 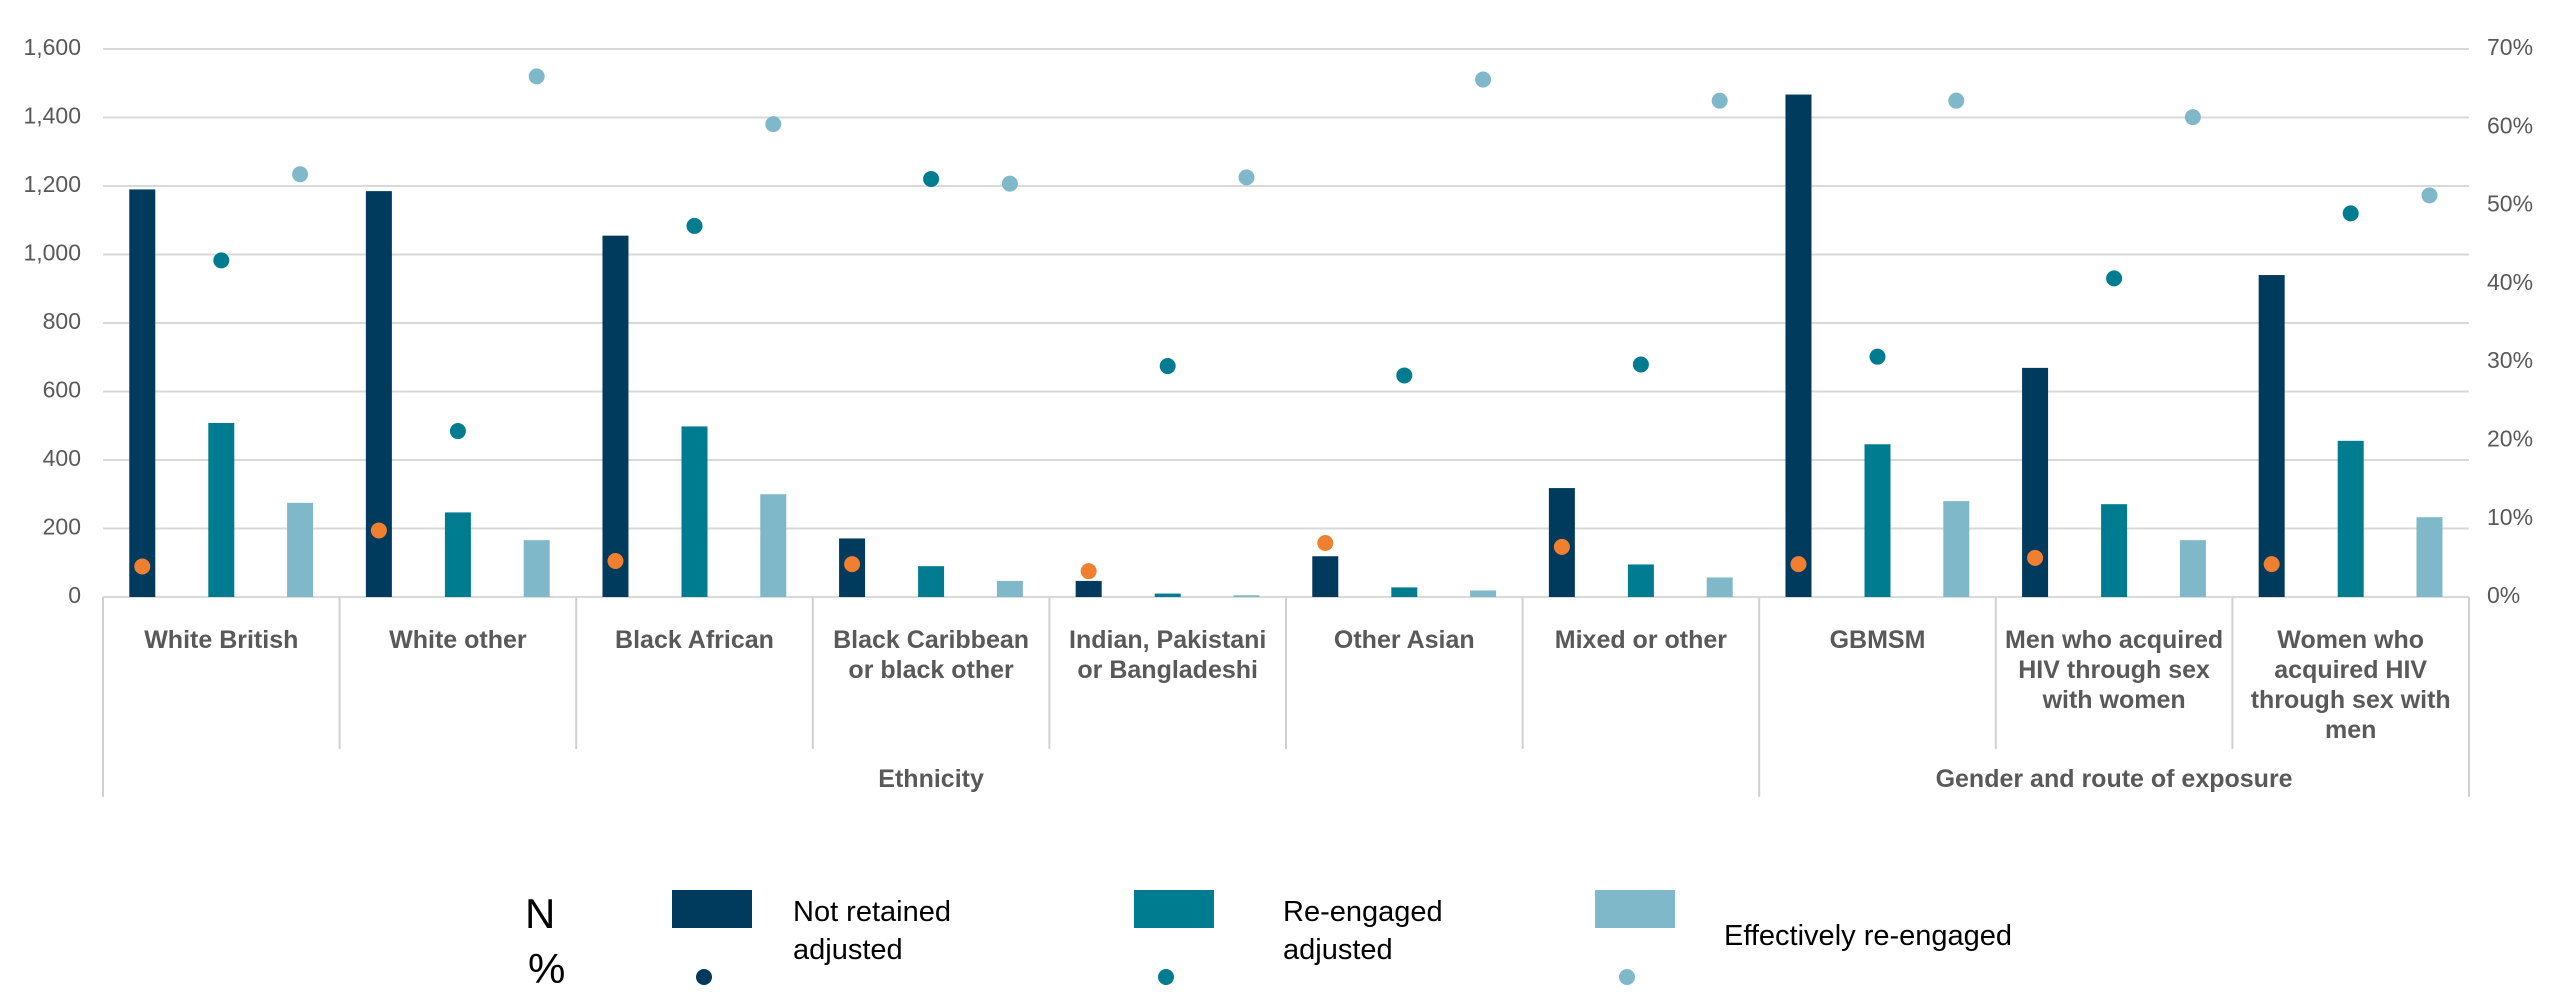 What do you see at coordinates (52, 116) in the screenshot?
I see `y-tick-label: 1,400` at bounding box center [52, 116].